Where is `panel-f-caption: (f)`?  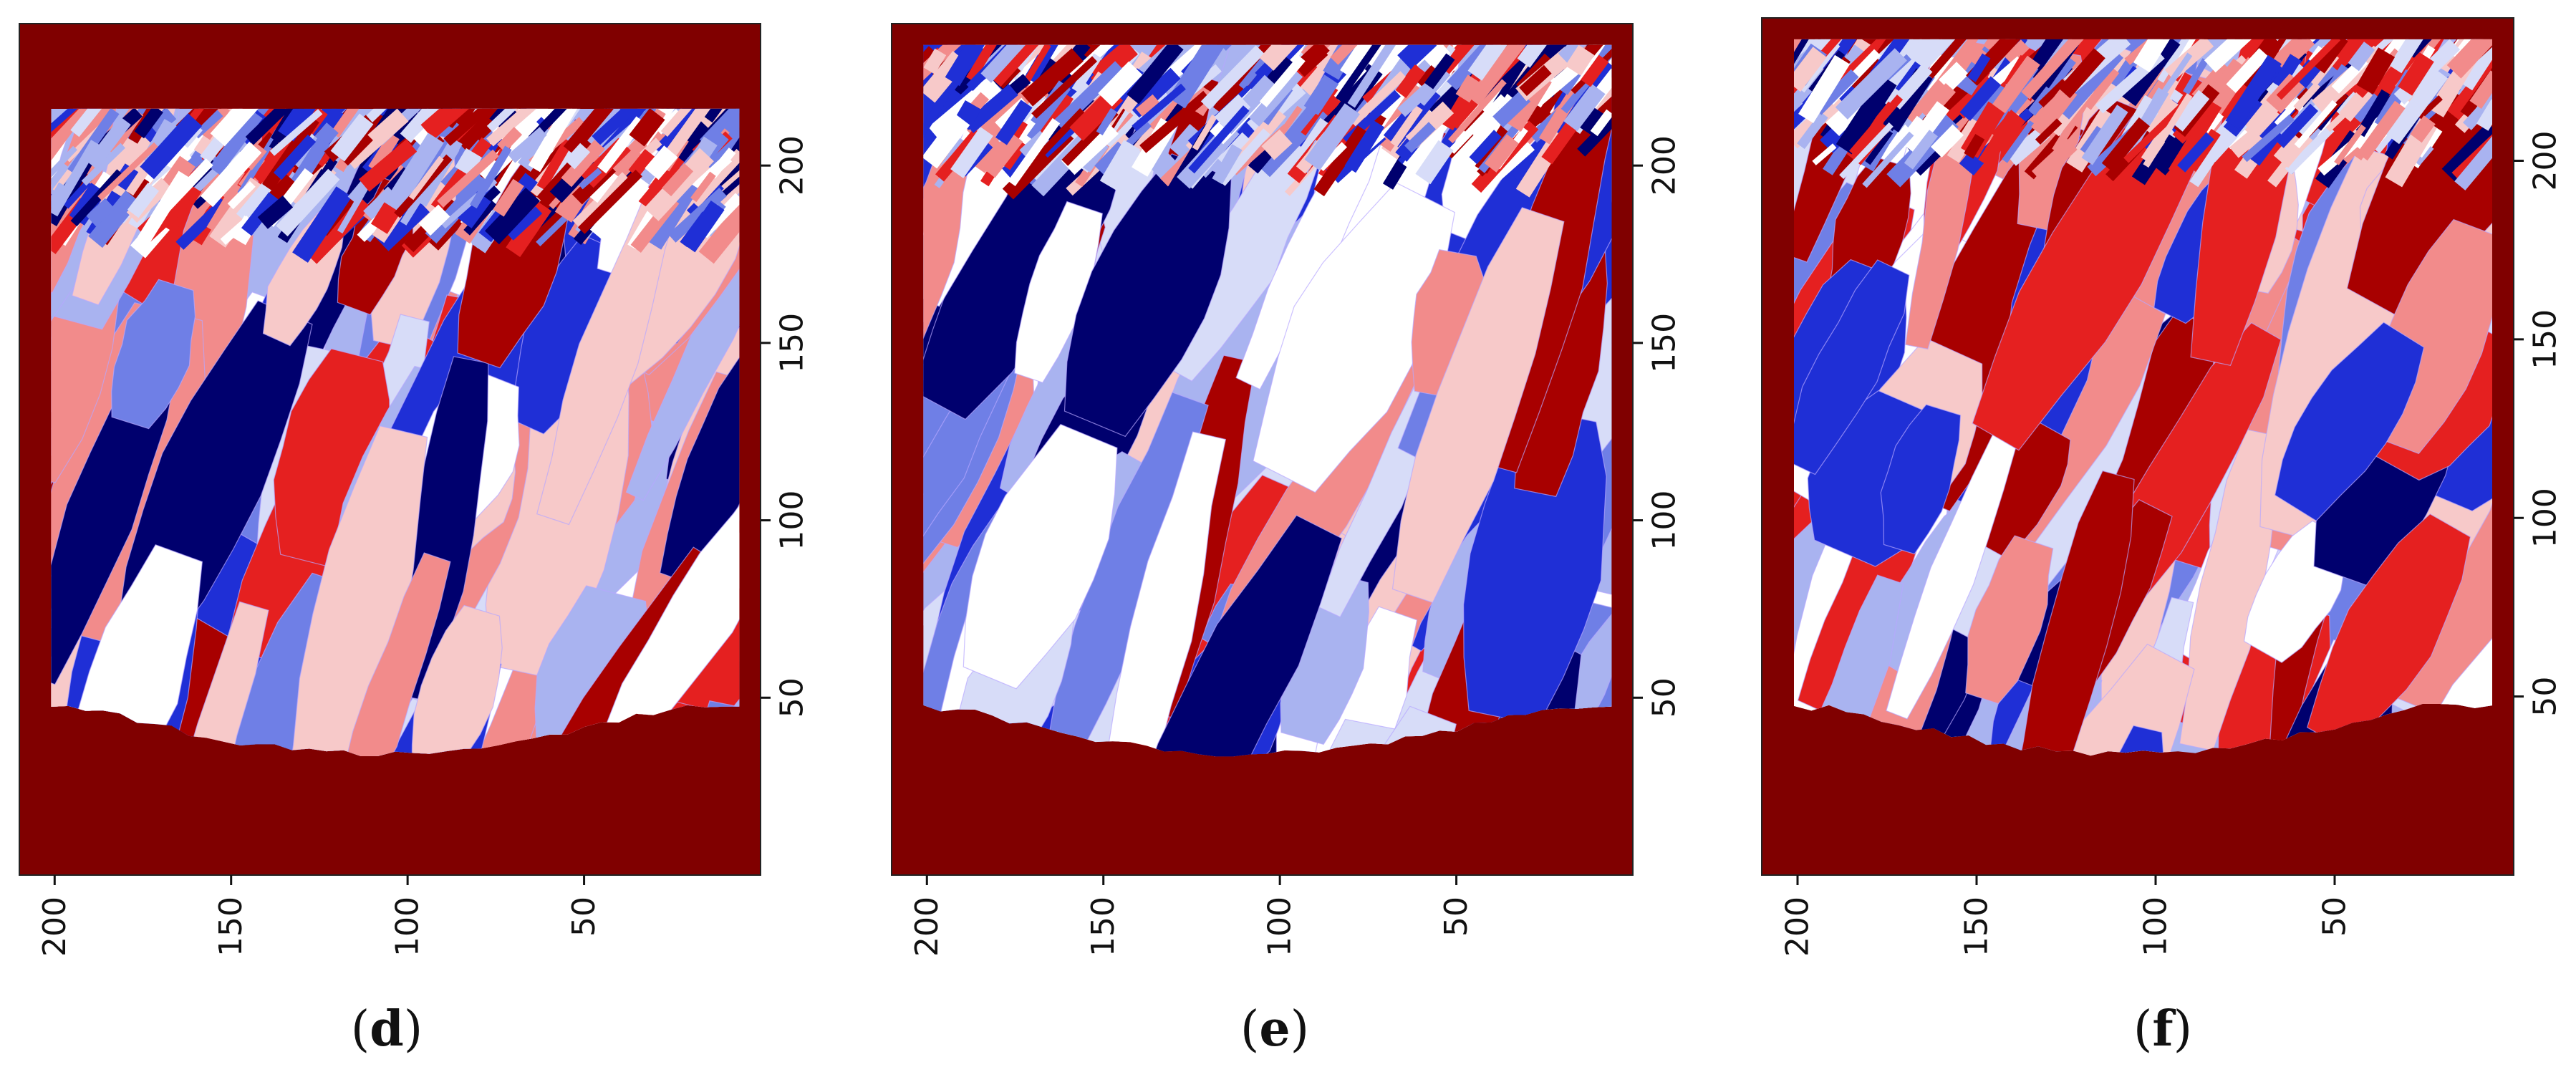 panel-f-caption: (f) is located at coordinates (2162, 1029).